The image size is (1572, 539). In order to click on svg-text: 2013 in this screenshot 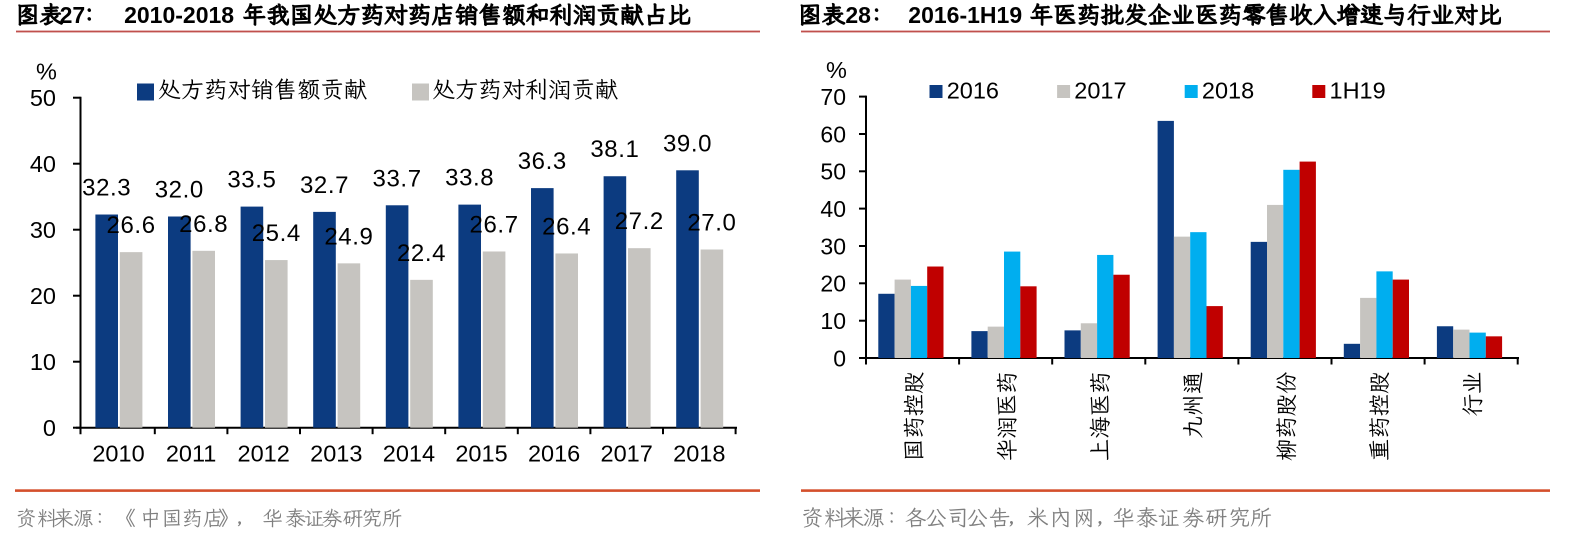, I will do `click(336, 454)`.